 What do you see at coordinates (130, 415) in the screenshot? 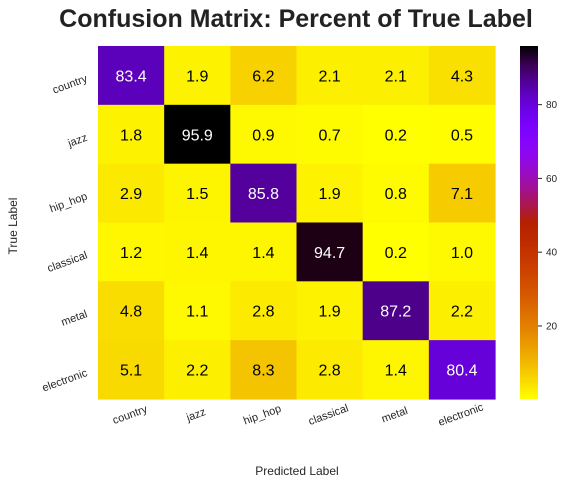
I see `x-tick-label: country` at bounding box center [130, 415].